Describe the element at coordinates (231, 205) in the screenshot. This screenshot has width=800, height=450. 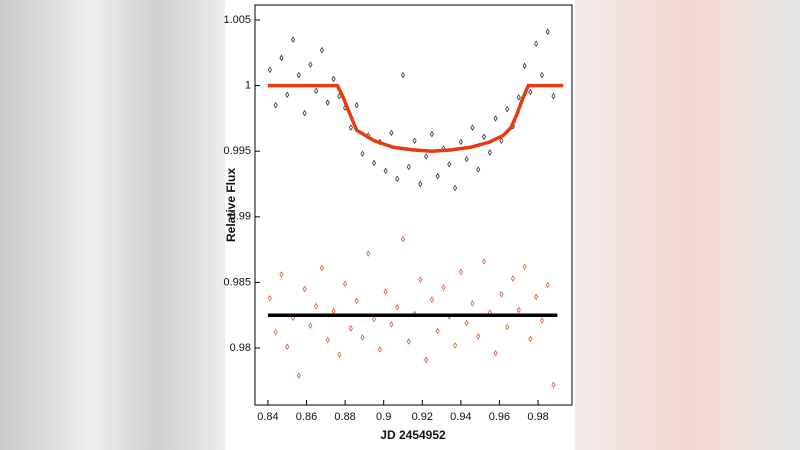
I see `y-axis-label: Relative Flux` at that location.